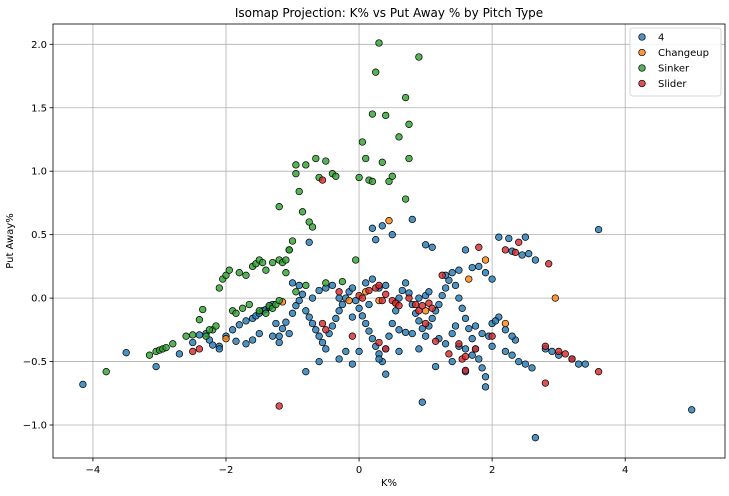 This screenshot has height=496, width=729. I want to click on y-axis-label: Put Away%, so click(10, 240).